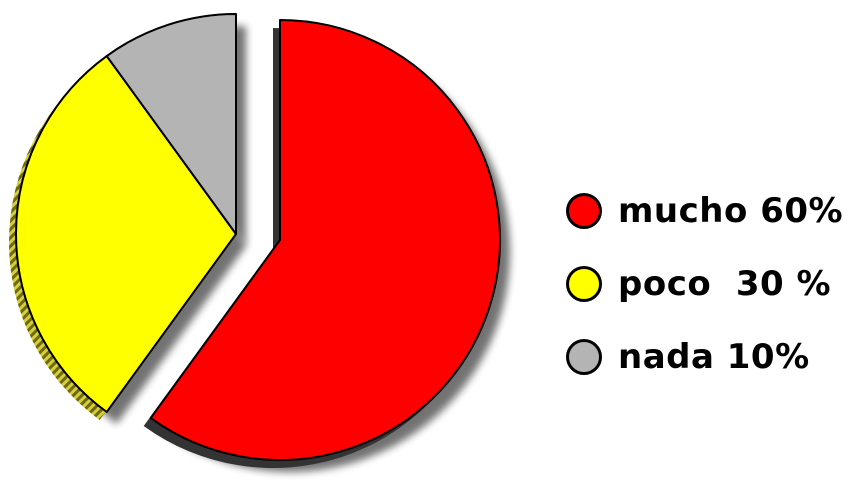  I want to click on legend-swatch-poco, so click(584, 284).